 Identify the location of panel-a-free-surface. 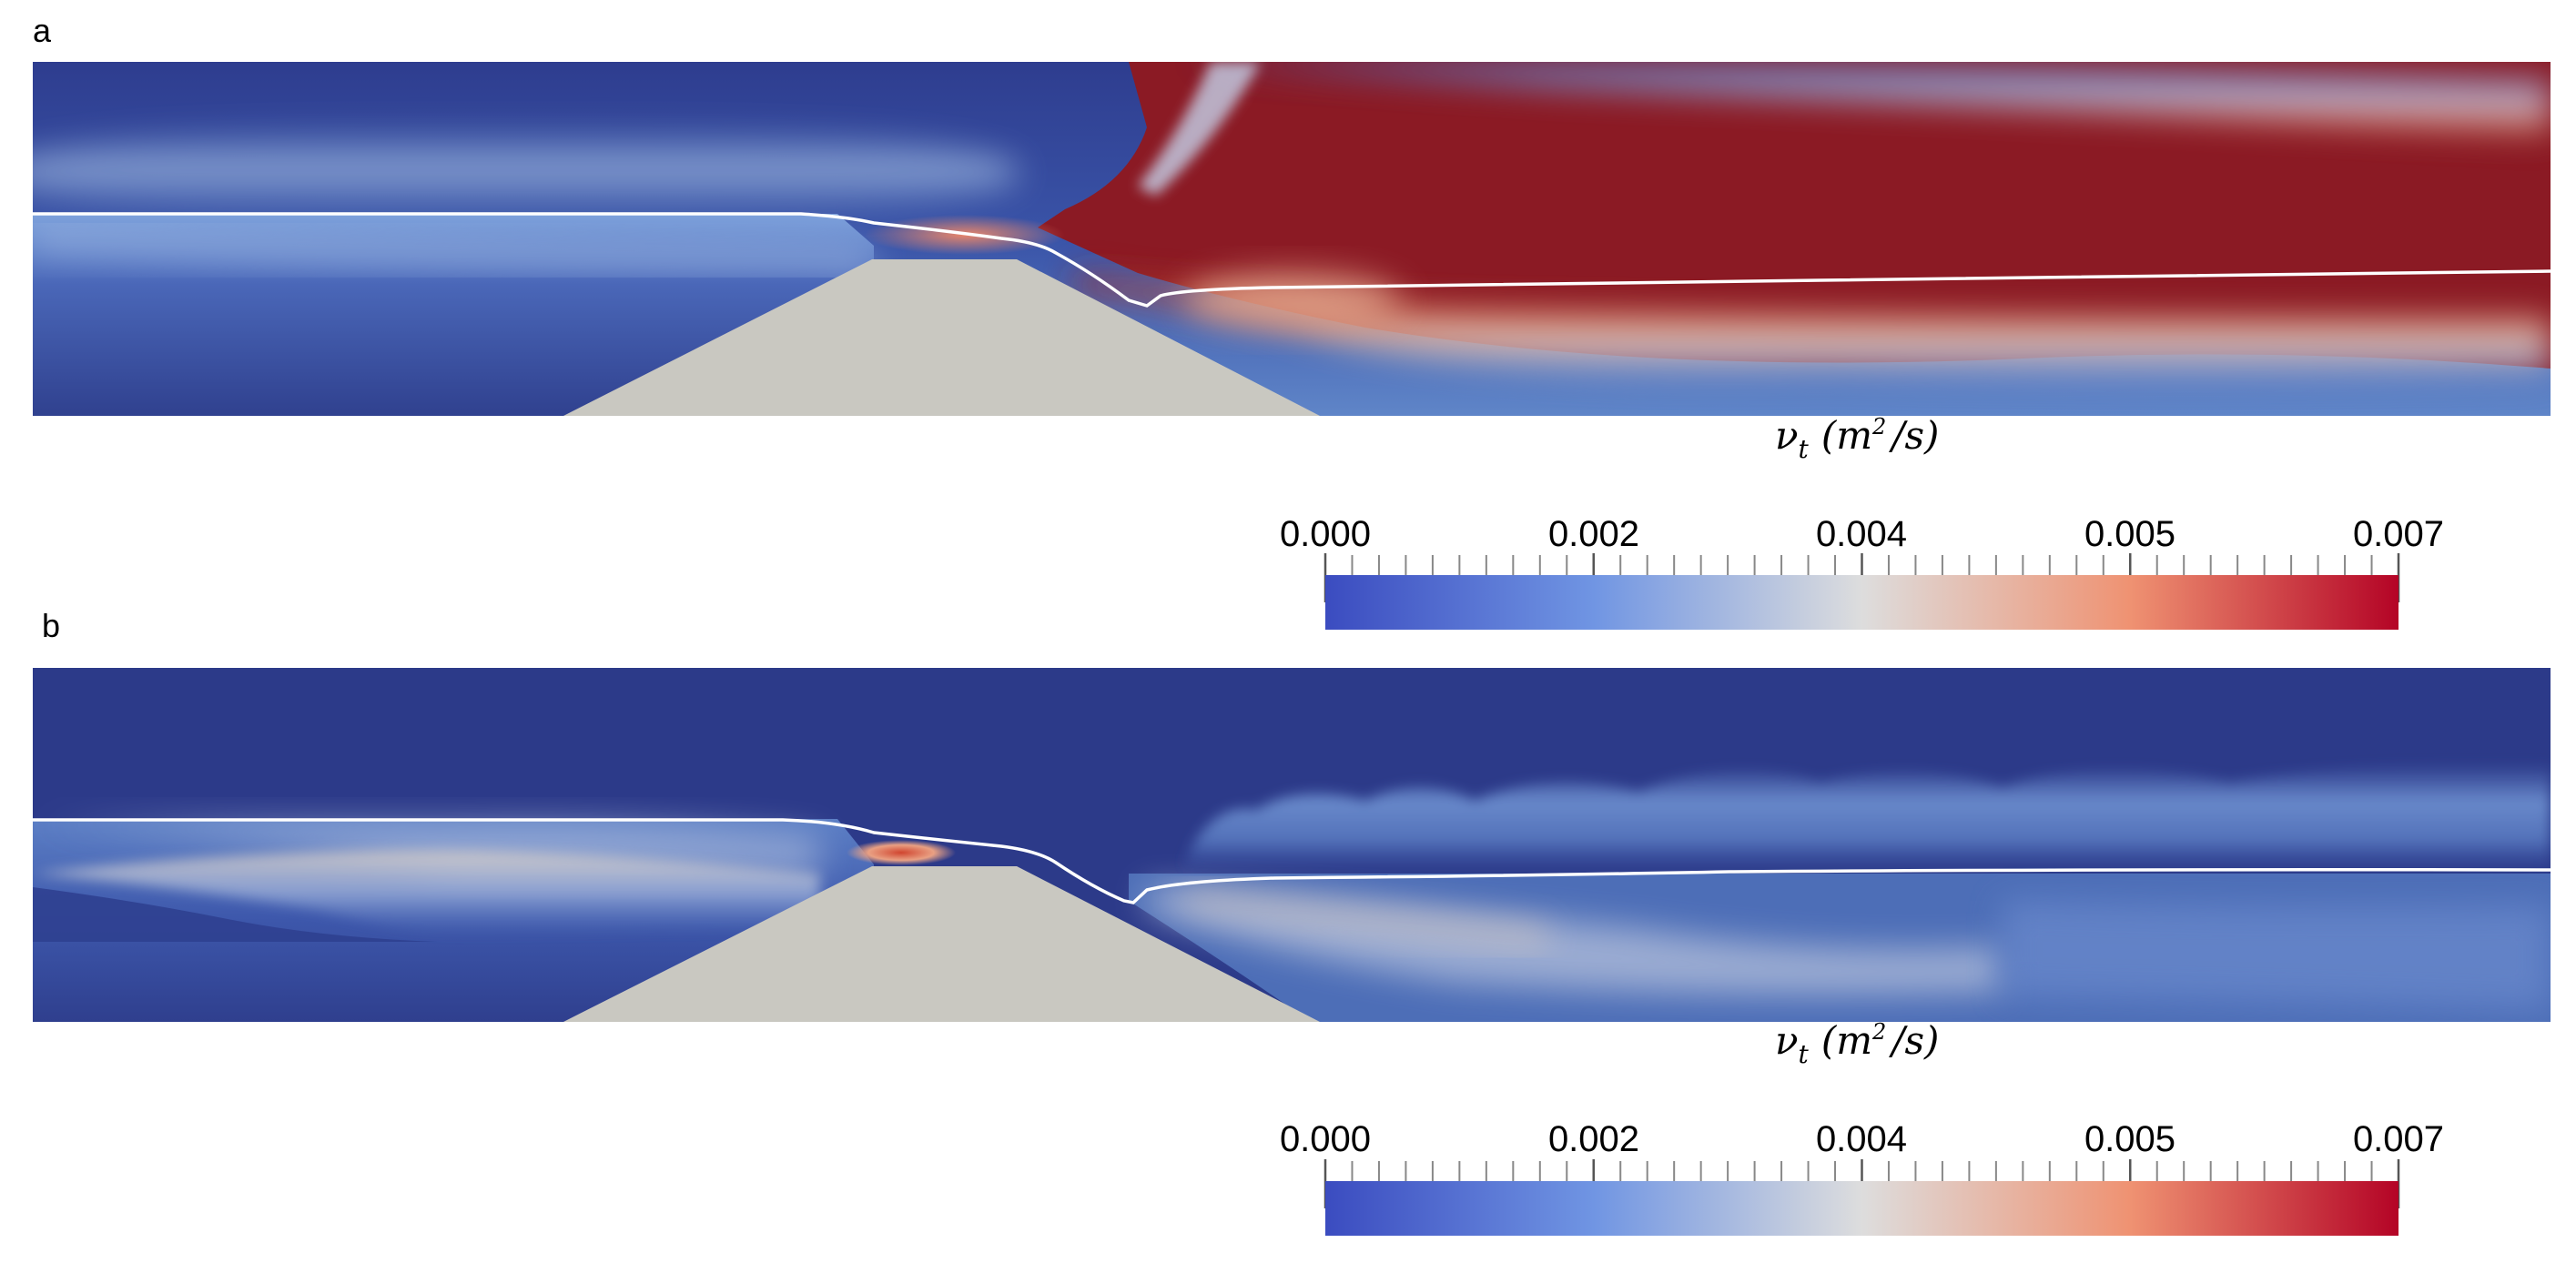
(1292, 260).